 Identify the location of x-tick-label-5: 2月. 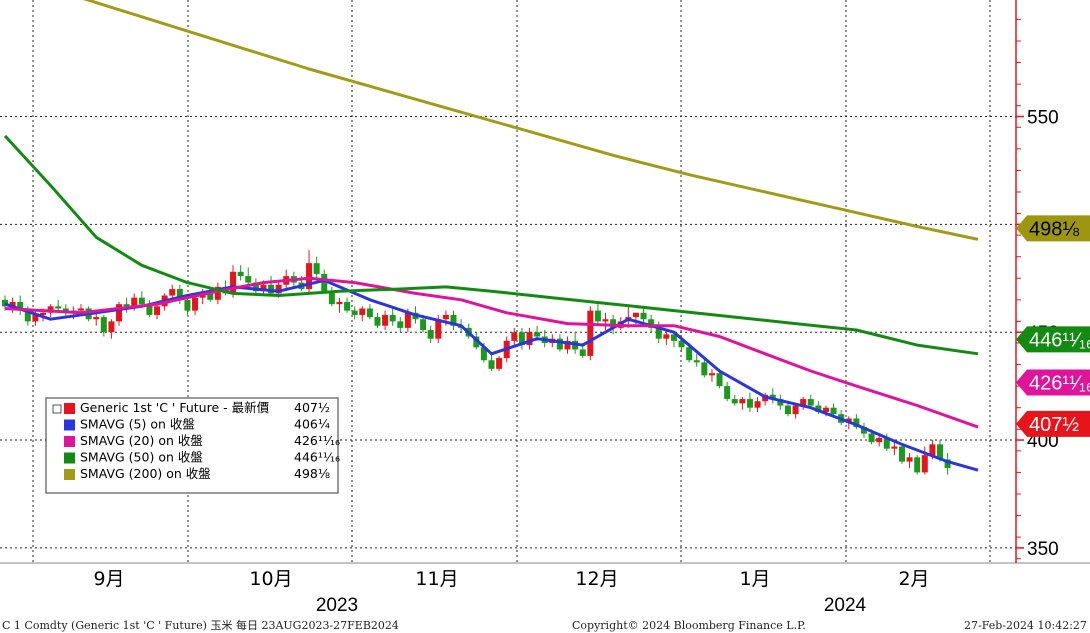
(913, 579).